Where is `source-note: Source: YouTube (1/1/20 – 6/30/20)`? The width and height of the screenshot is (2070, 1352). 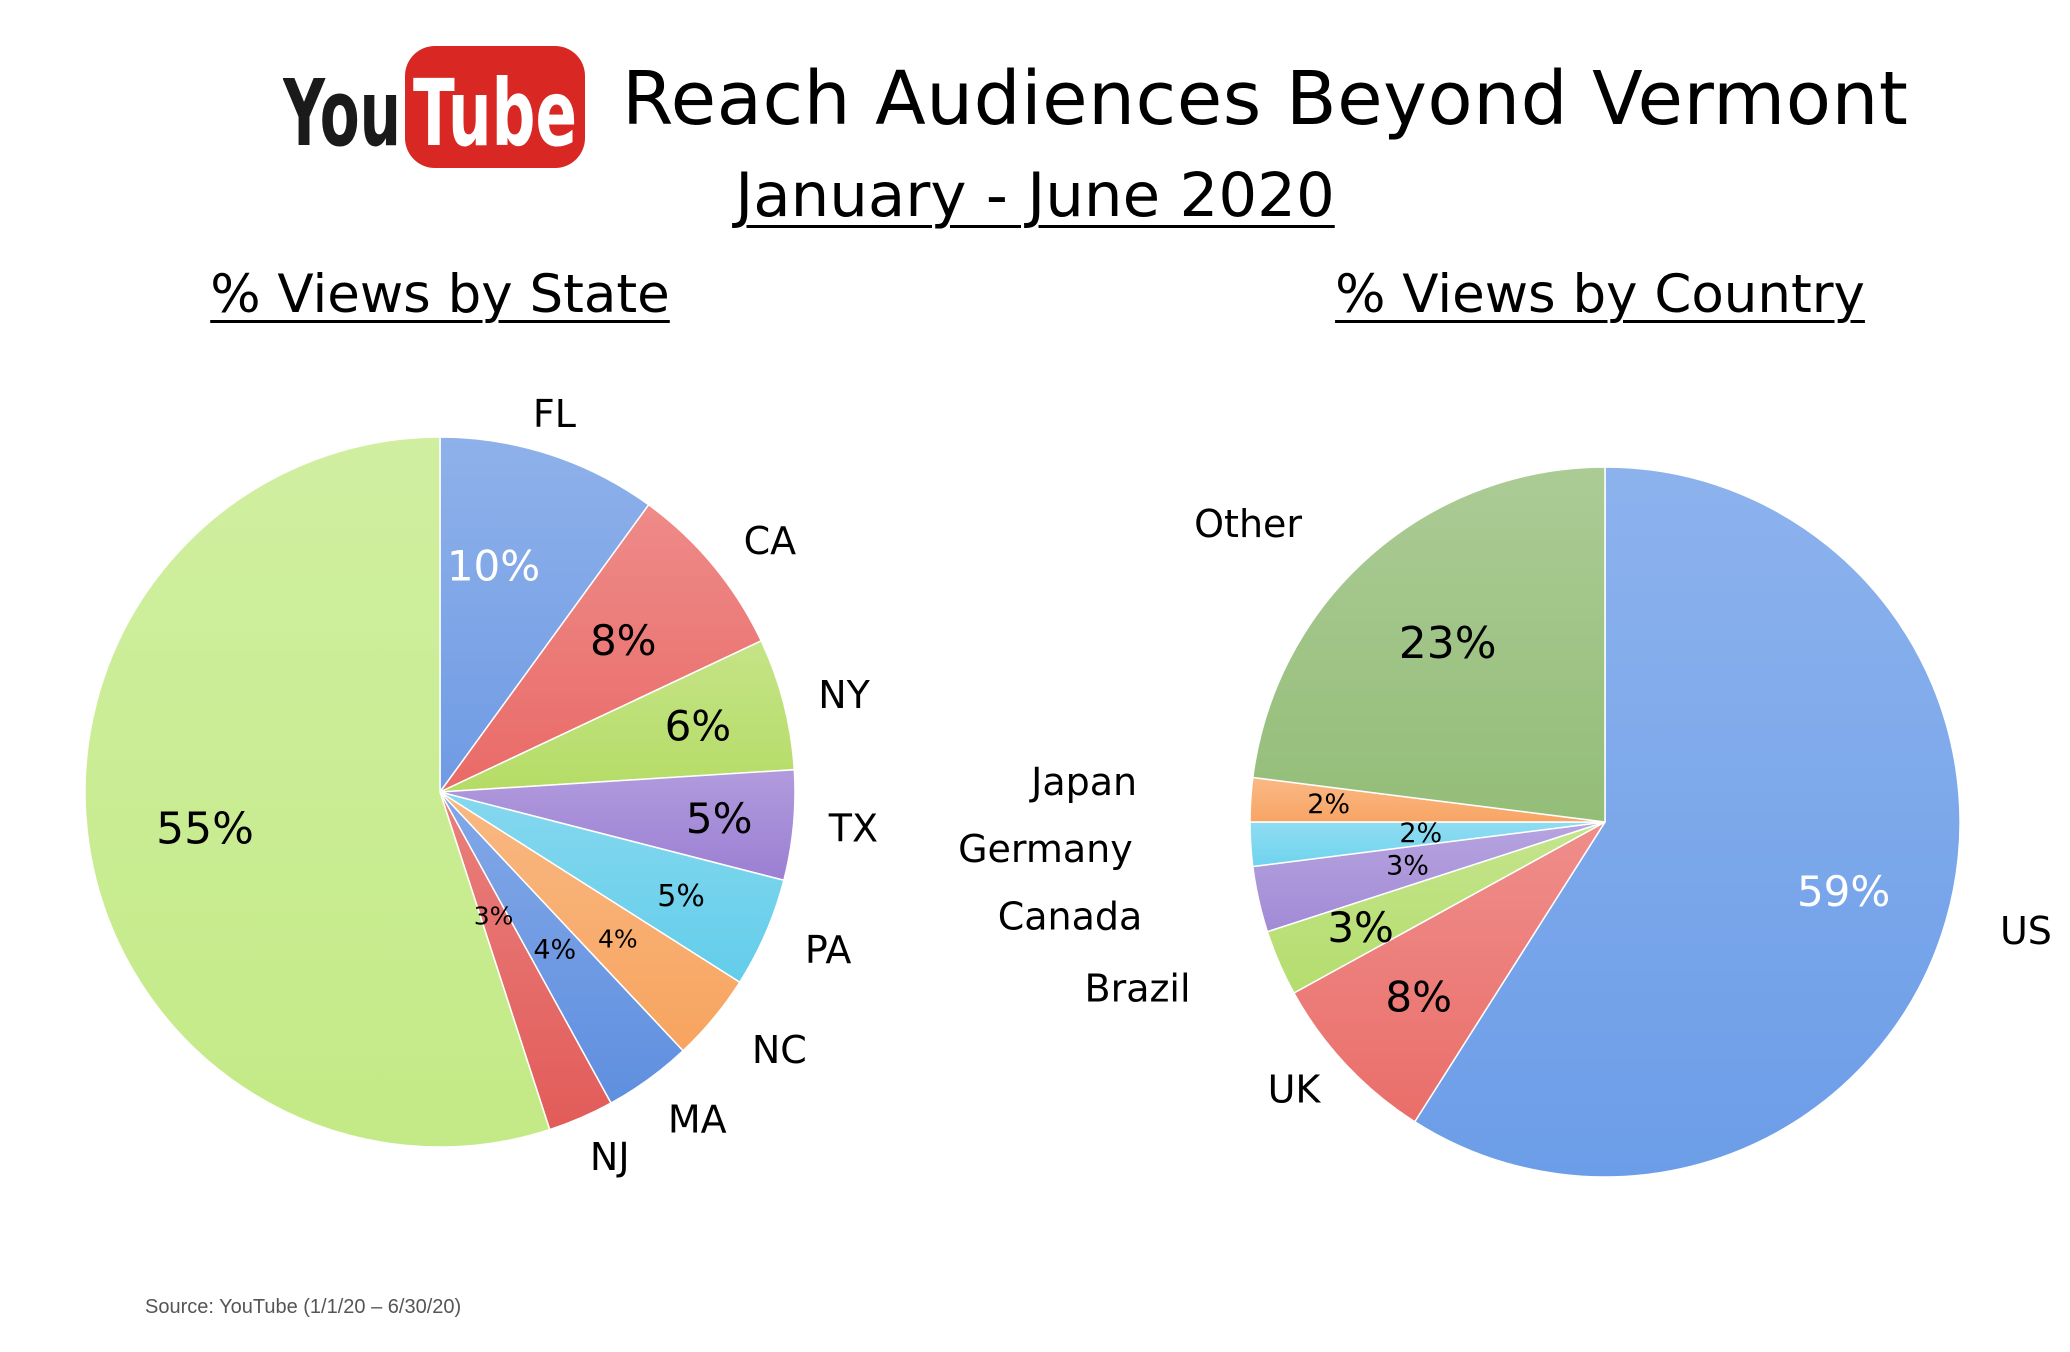 source-note: Source: YouTube (1/1/20 – 6/30/20) is located at coordinates (303, 1307).